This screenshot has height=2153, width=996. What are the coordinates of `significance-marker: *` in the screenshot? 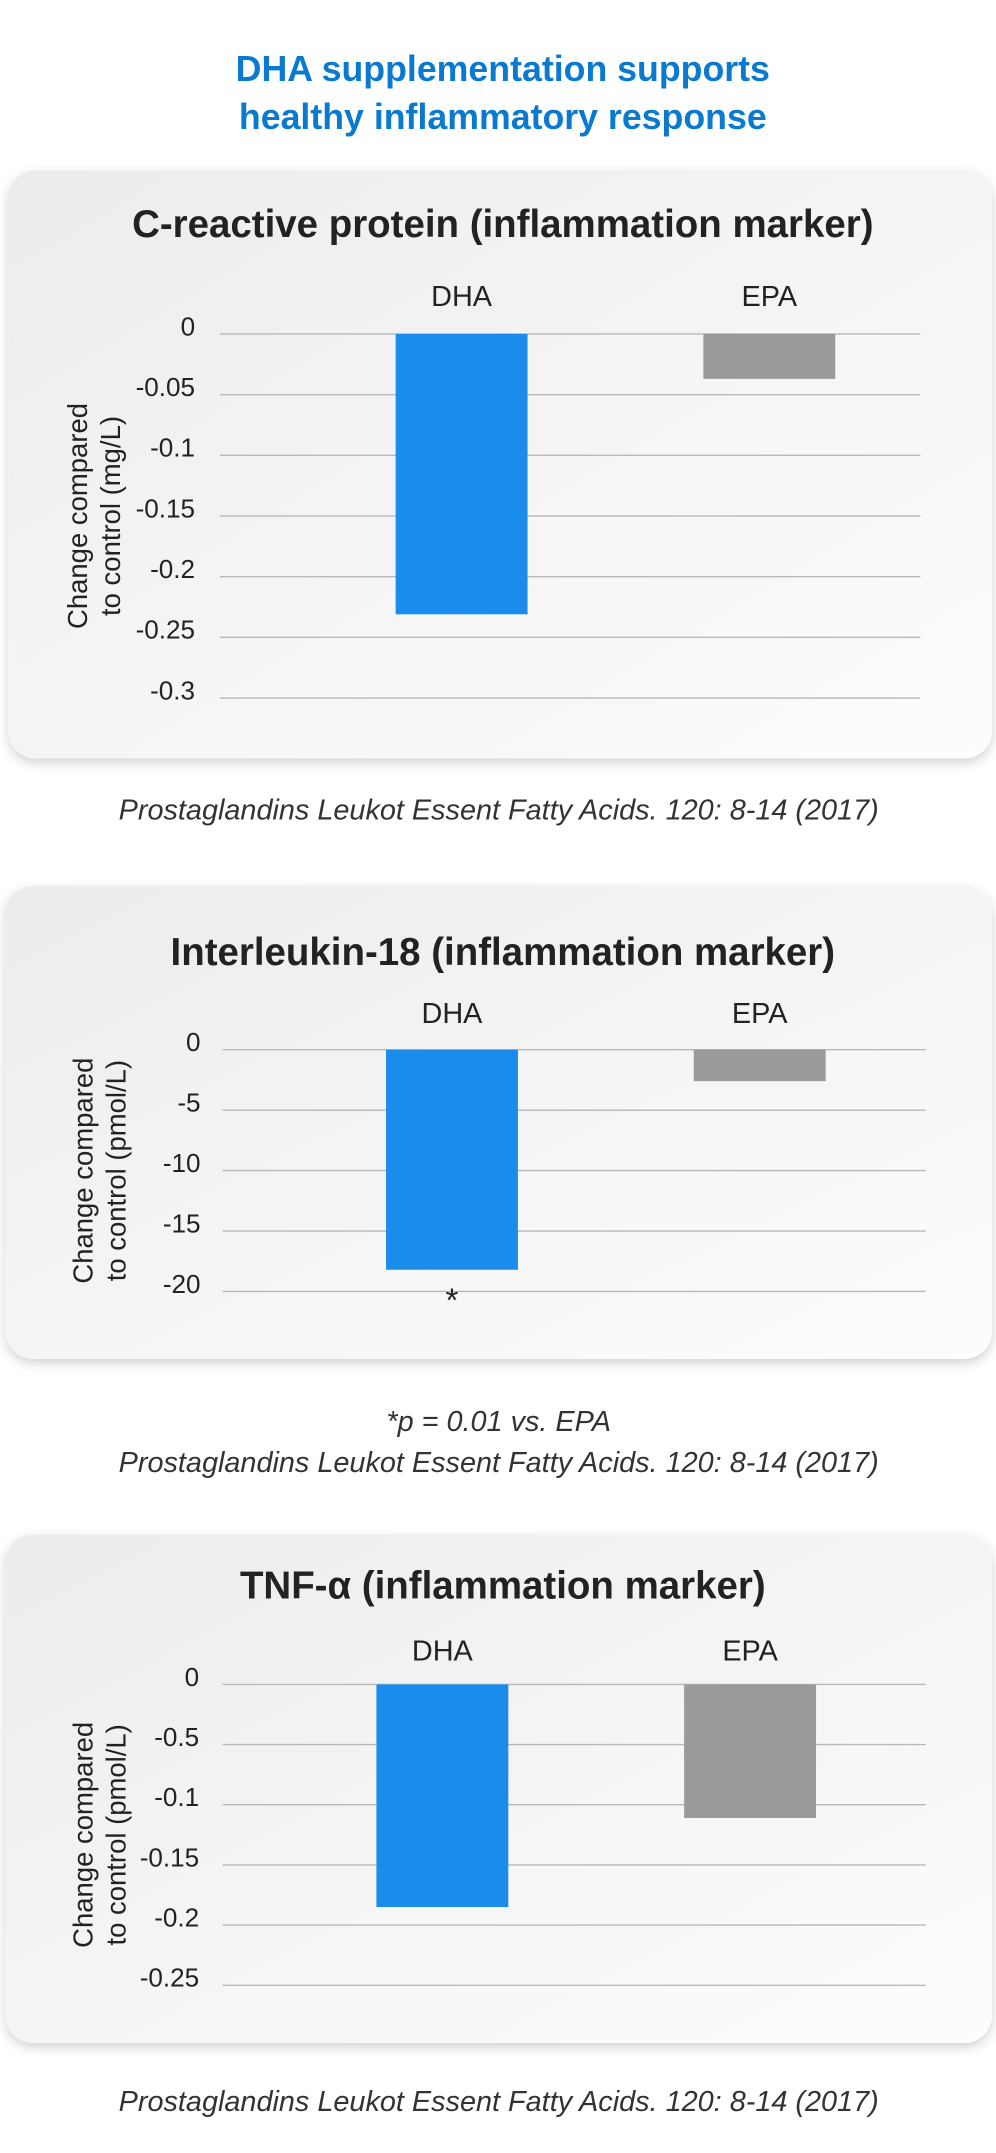 It's located at (452, 1299).